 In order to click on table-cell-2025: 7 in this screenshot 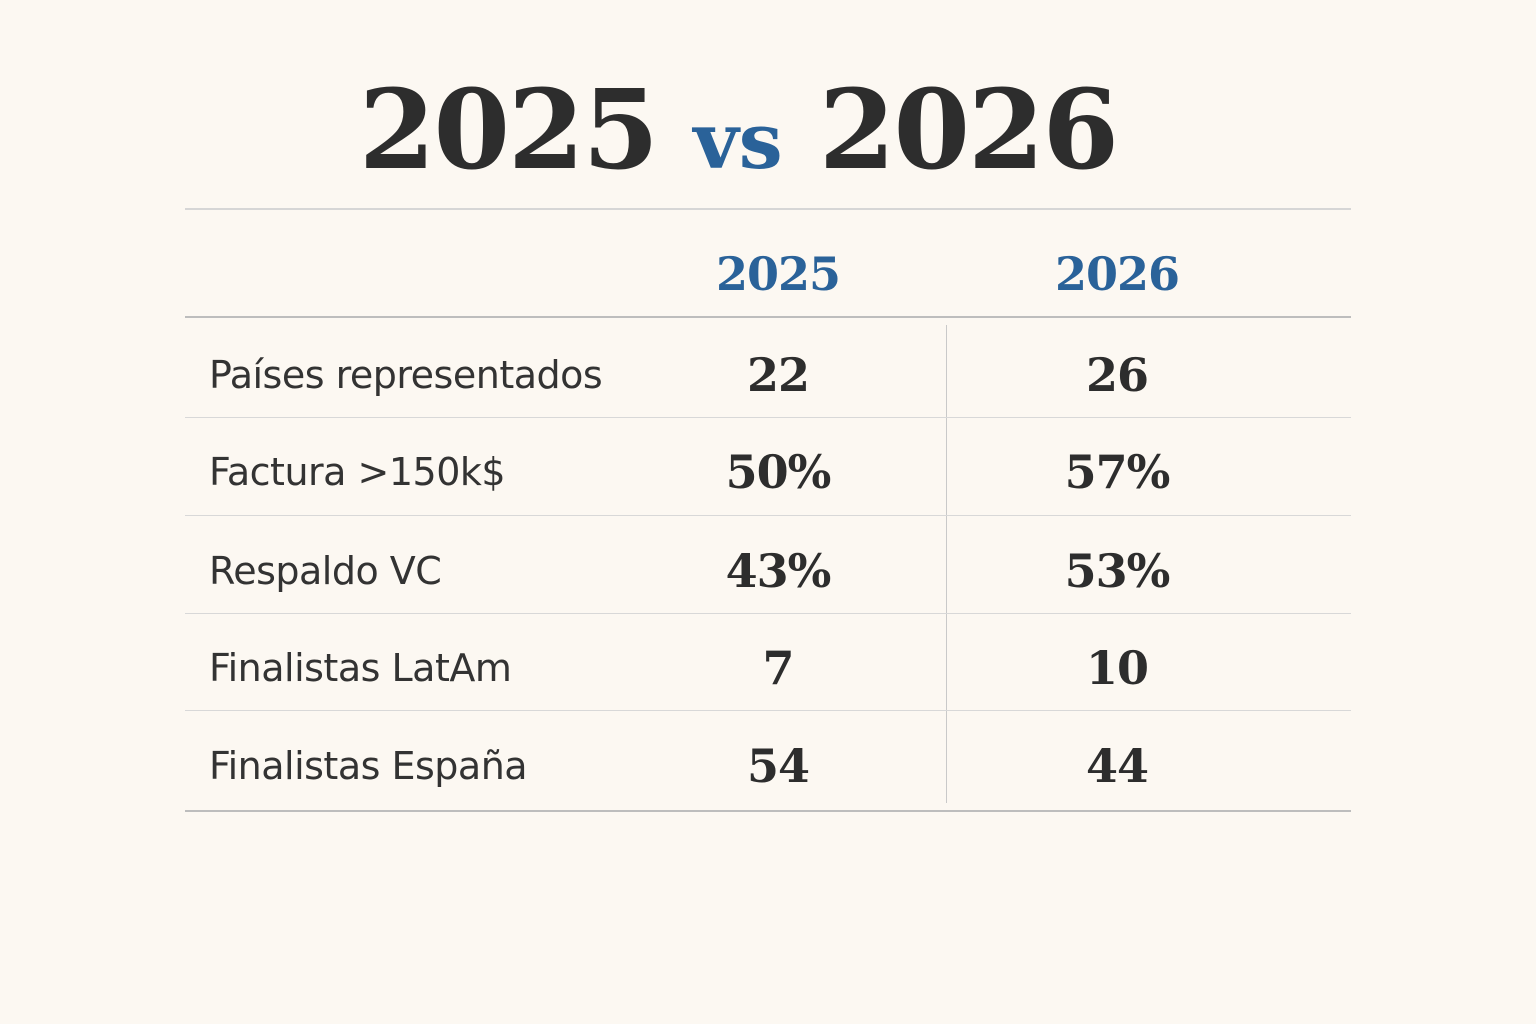, I will do `click(778, 668)`.